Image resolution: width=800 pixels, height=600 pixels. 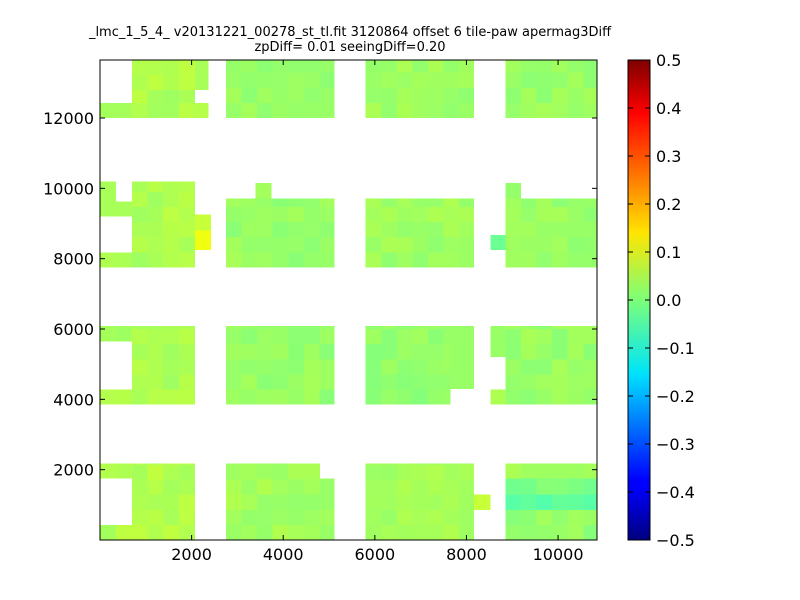 I want to click on colorbar-tick-label: 0.3, so click(x=668, y=156).